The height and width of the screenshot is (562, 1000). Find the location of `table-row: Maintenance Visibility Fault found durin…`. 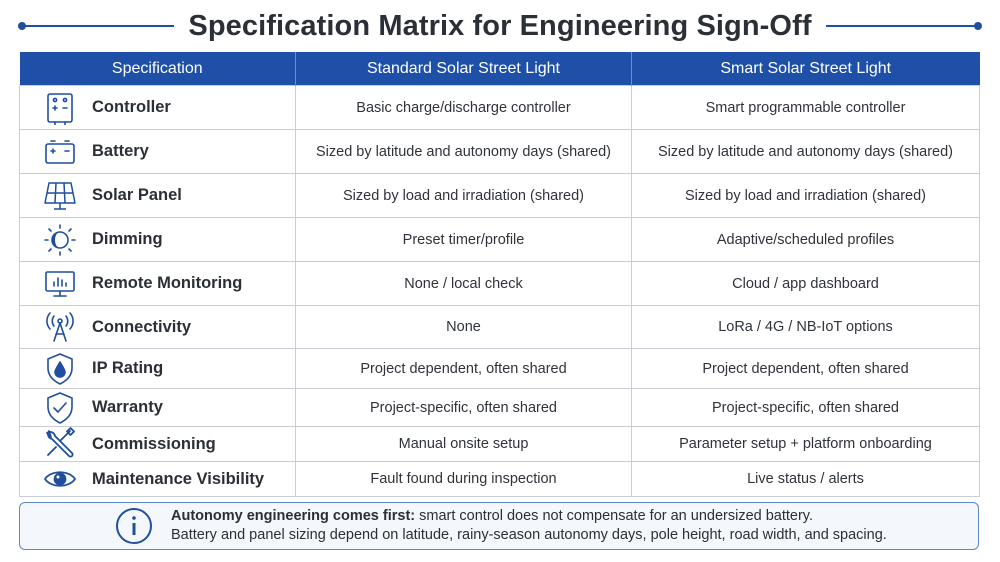

table-row: Maintenance Visibility Fault found durin… is located at coordinates (499, 479).